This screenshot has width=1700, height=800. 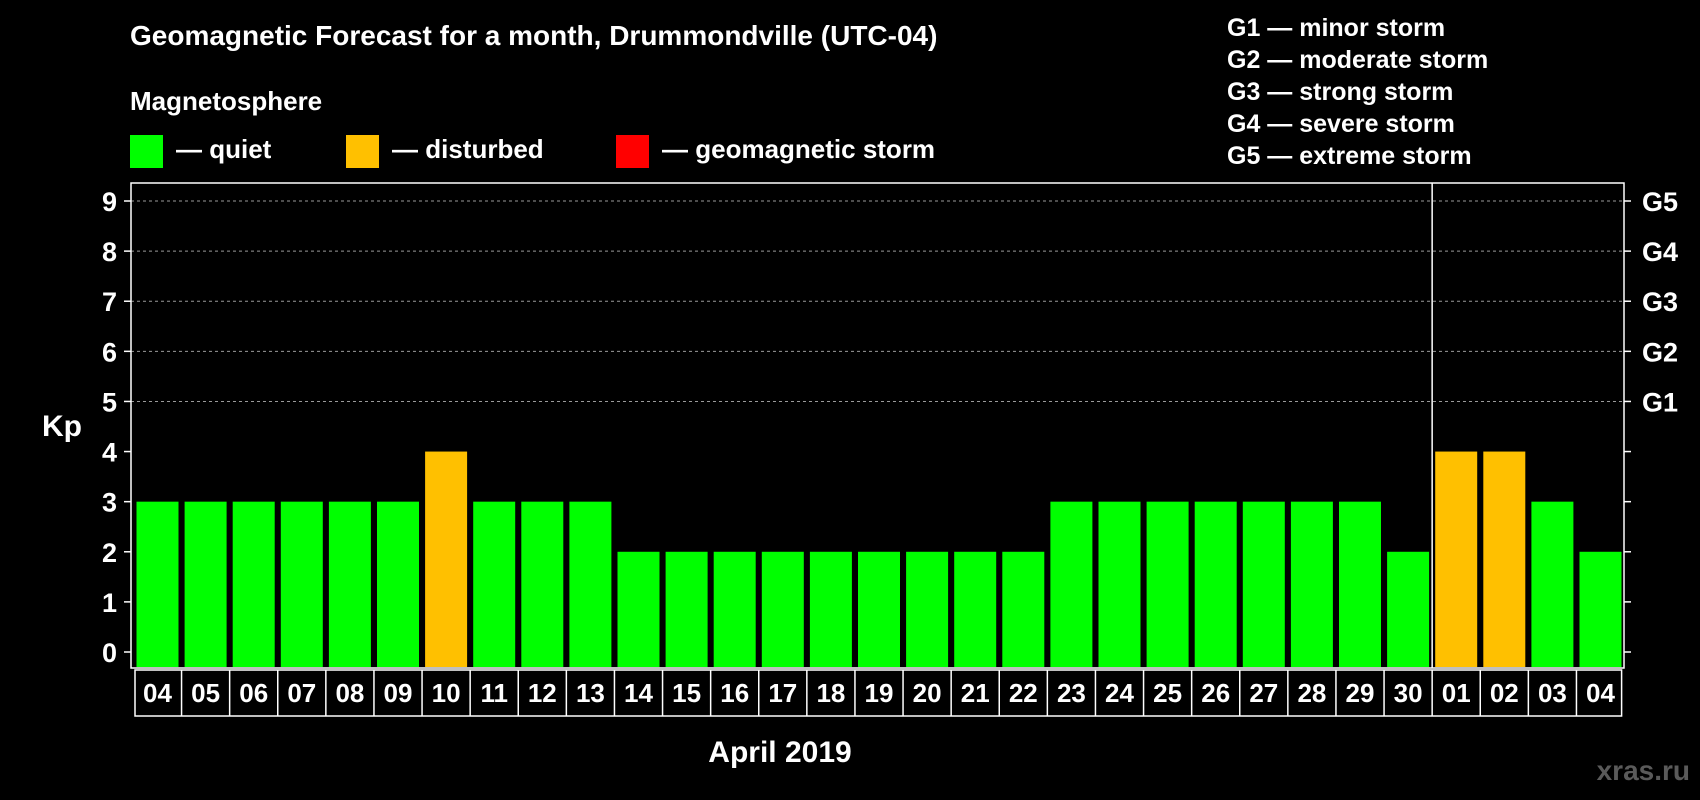 I want to click on y-tick-label-0: 0, so click(x=109, y=653).